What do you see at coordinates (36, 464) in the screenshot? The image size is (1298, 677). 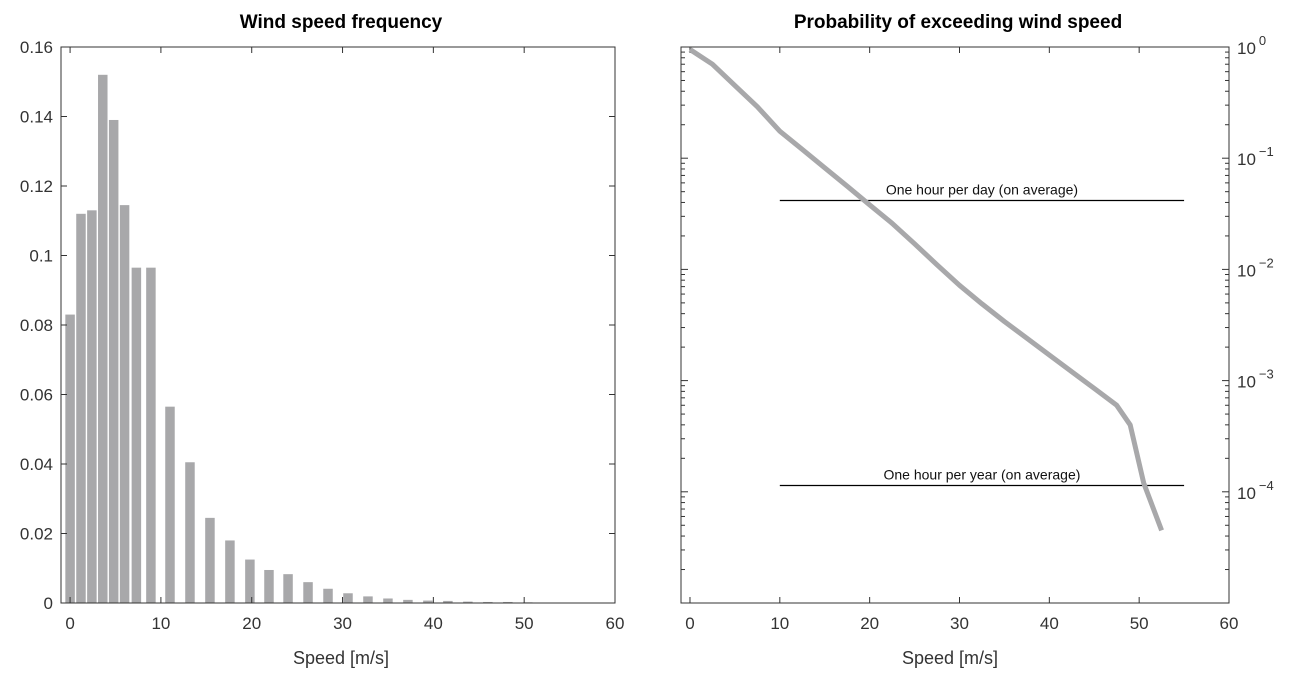 I see `y-tick-label: 0.04` at bounding box center [36, 464].